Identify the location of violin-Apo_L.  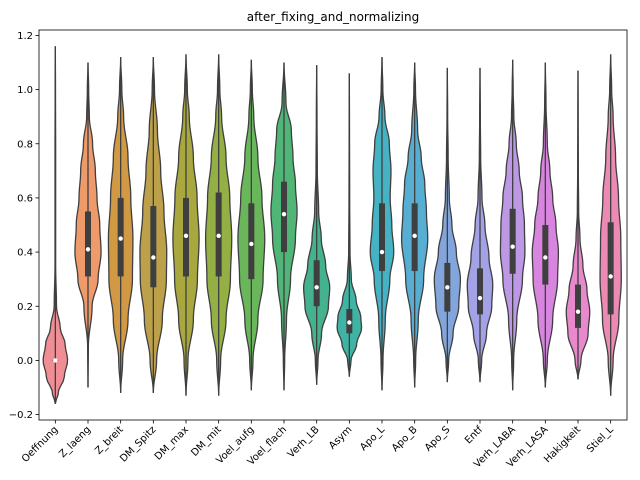
(382, 224).